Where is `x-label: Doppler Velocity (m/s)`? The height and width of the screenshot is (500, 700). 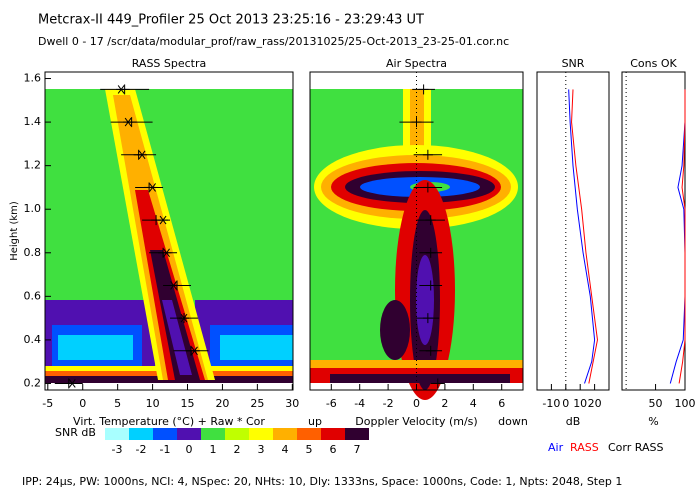
x-label: Doppler Velocity (m/s) is located at coordinates (416, 421).